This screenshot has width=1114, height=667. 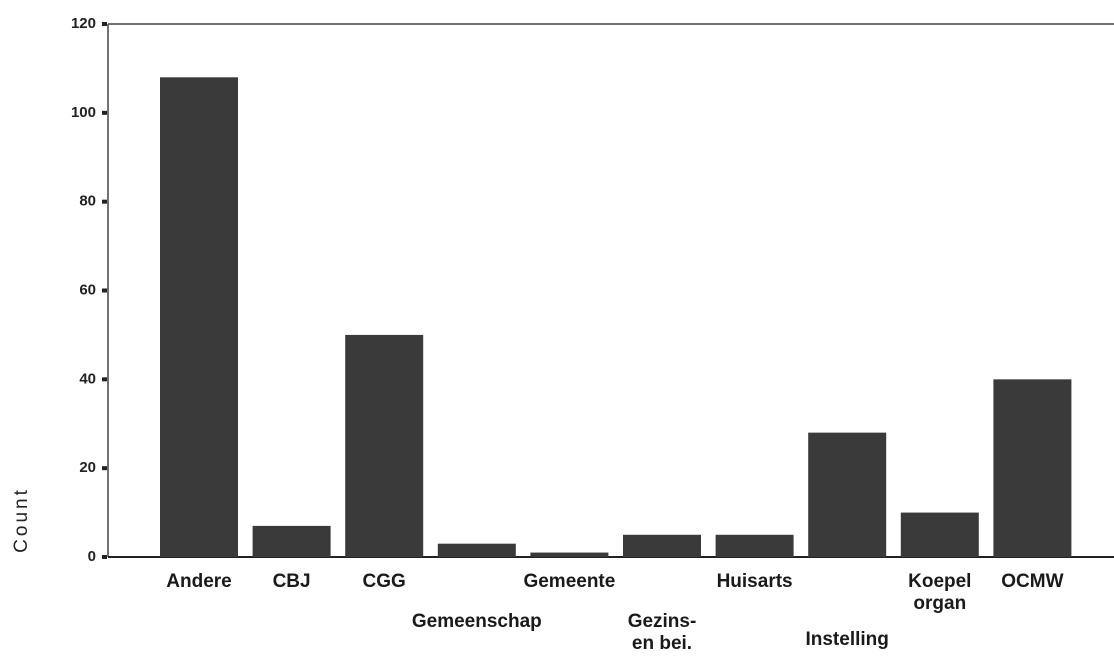 What do you see at coordinates (87, 378) in the screenshot?
I see `y-tick-label: 40` at bounding box center [87, 378].